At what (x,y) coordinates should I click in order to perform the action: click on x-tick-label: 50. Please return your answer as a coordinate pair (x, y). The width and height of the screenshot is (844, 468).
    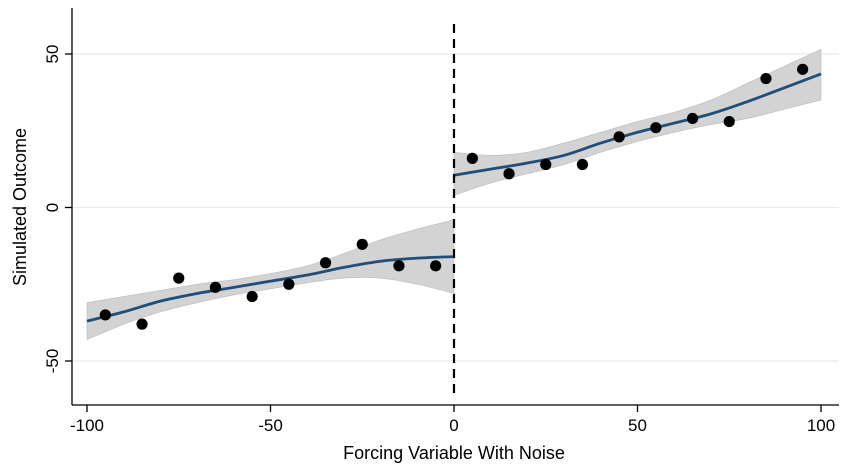
    Looking at the image, I should click on (637, 425).